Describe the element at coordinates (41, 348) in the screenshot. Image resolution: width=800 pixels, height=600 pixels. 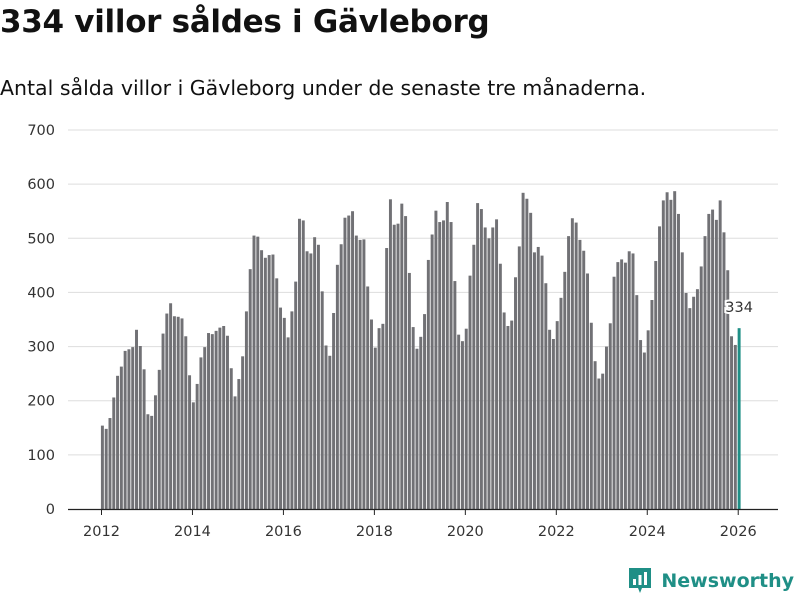
I see `y-tick-label: 300` at that location.